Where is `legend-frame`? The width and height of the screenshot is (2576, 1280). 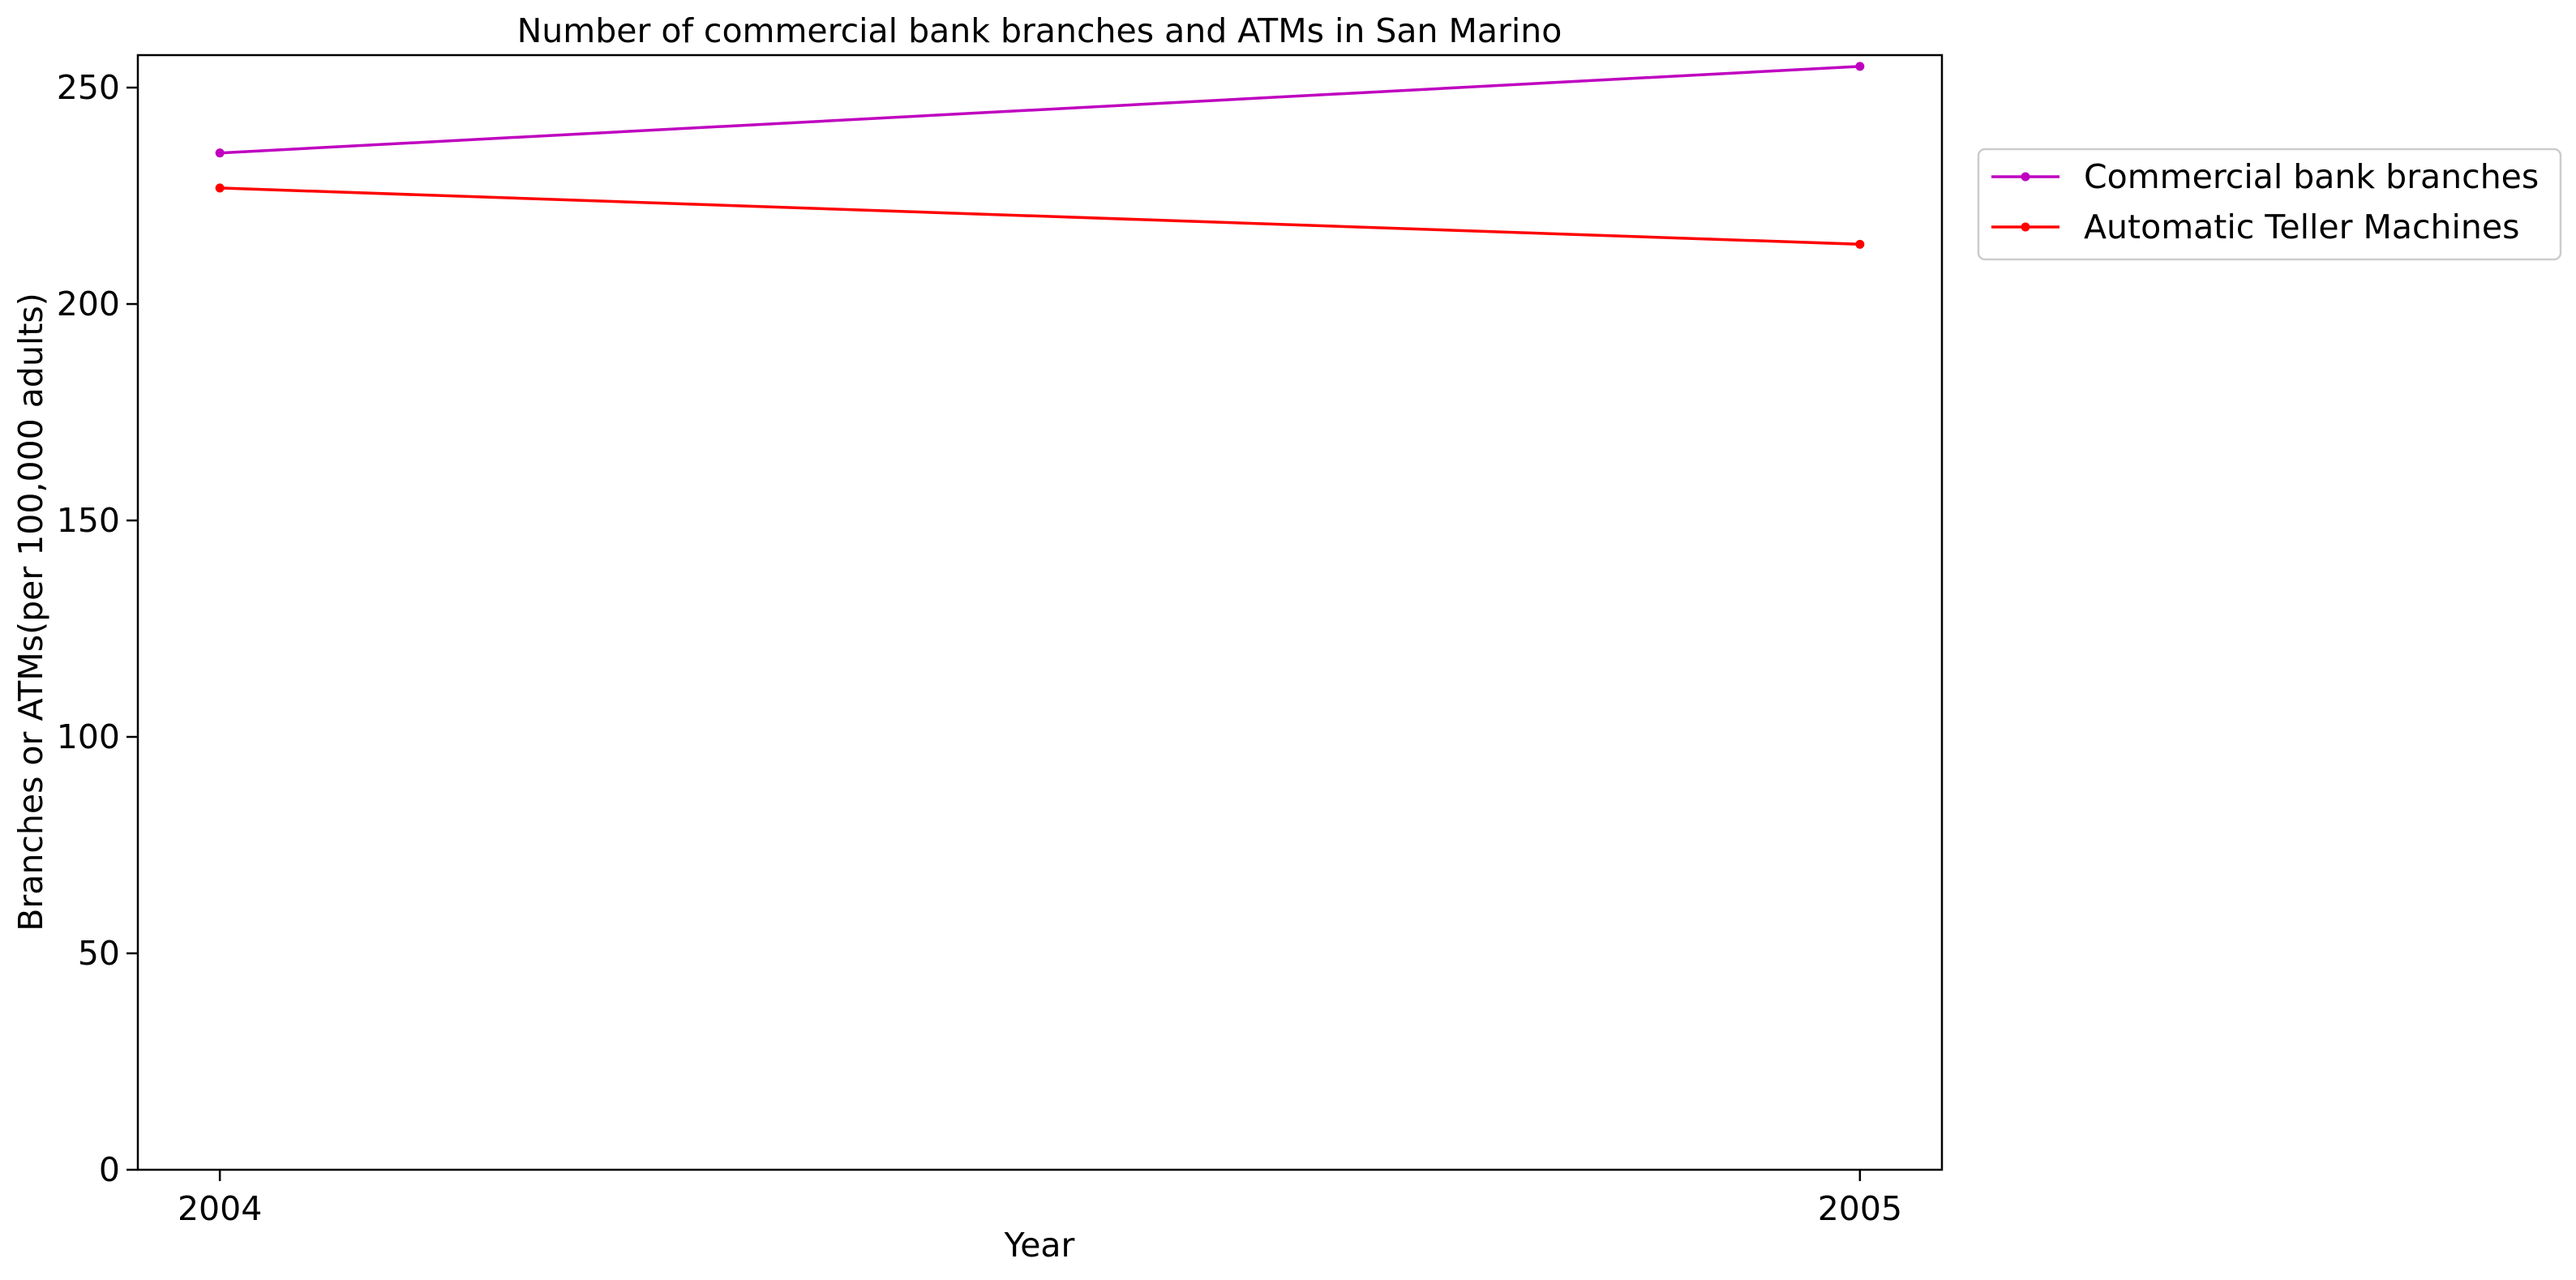
legend-frame is located at coordinates (2269, 205).